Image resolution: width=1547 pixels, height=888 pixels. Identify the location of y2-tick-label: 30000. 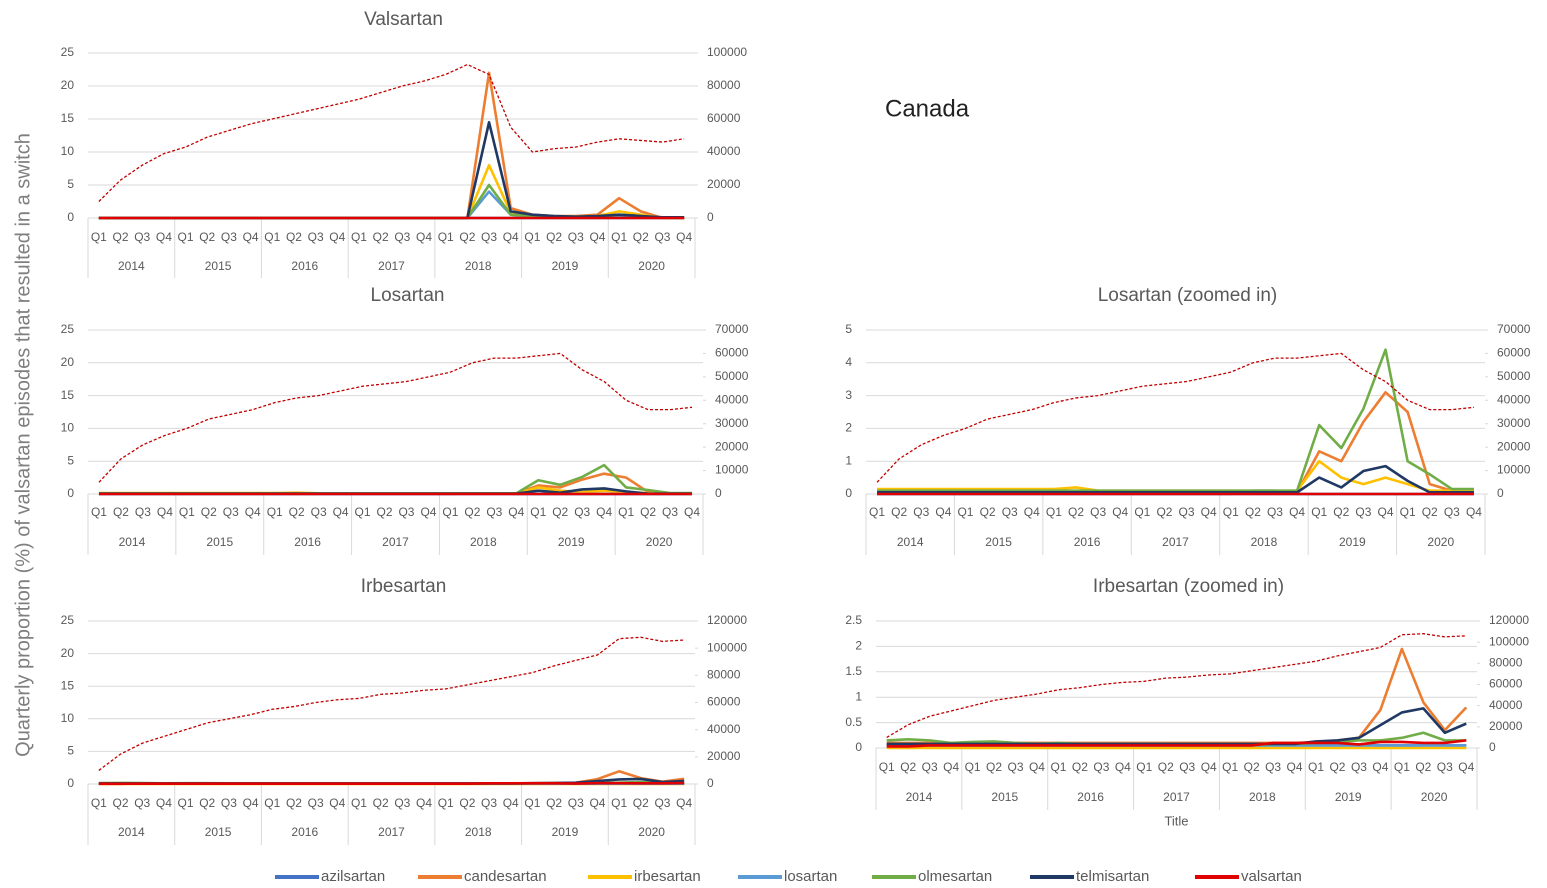
(732, 423).